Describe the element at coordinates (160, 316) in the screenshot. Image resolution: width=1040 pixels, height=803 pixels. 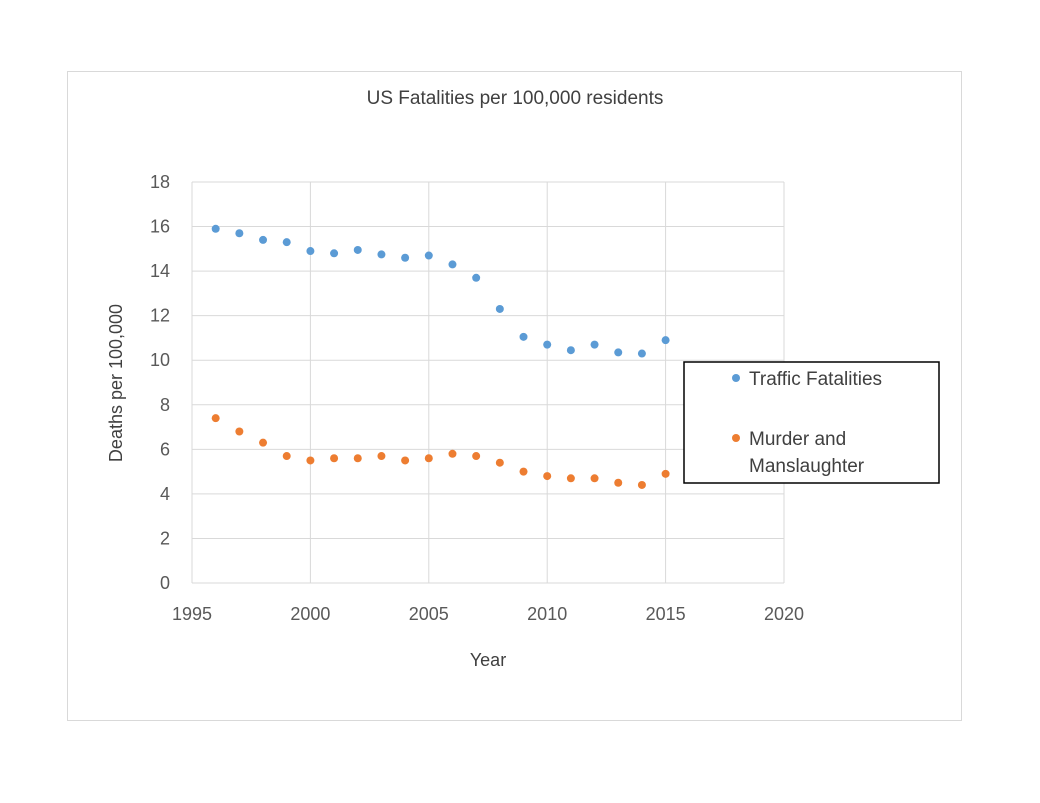
I see `y-tick-label: 12` at that location.